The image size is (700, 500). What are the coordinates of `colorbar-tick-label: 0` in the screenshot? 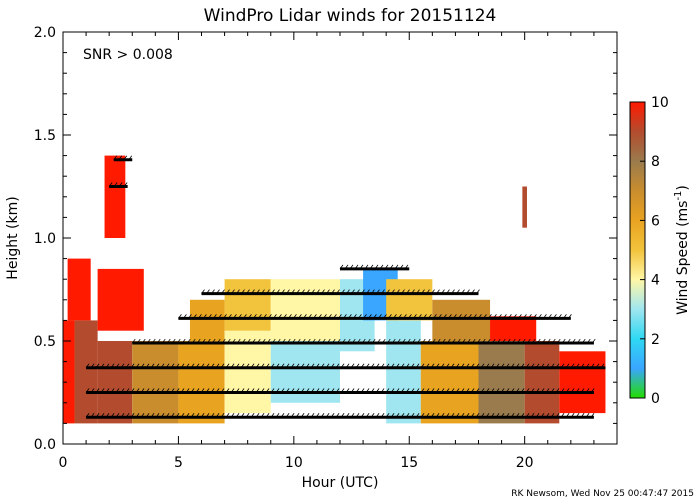 It's located at (655, 399).